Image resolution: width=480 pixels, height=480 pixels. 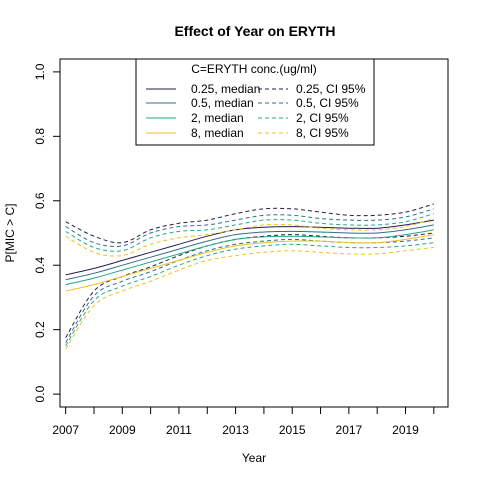 What do you see at coordinates (40, 393) in the screenshot?
I see `y-tick-label: 0.0` at bounding box center [40, 393].